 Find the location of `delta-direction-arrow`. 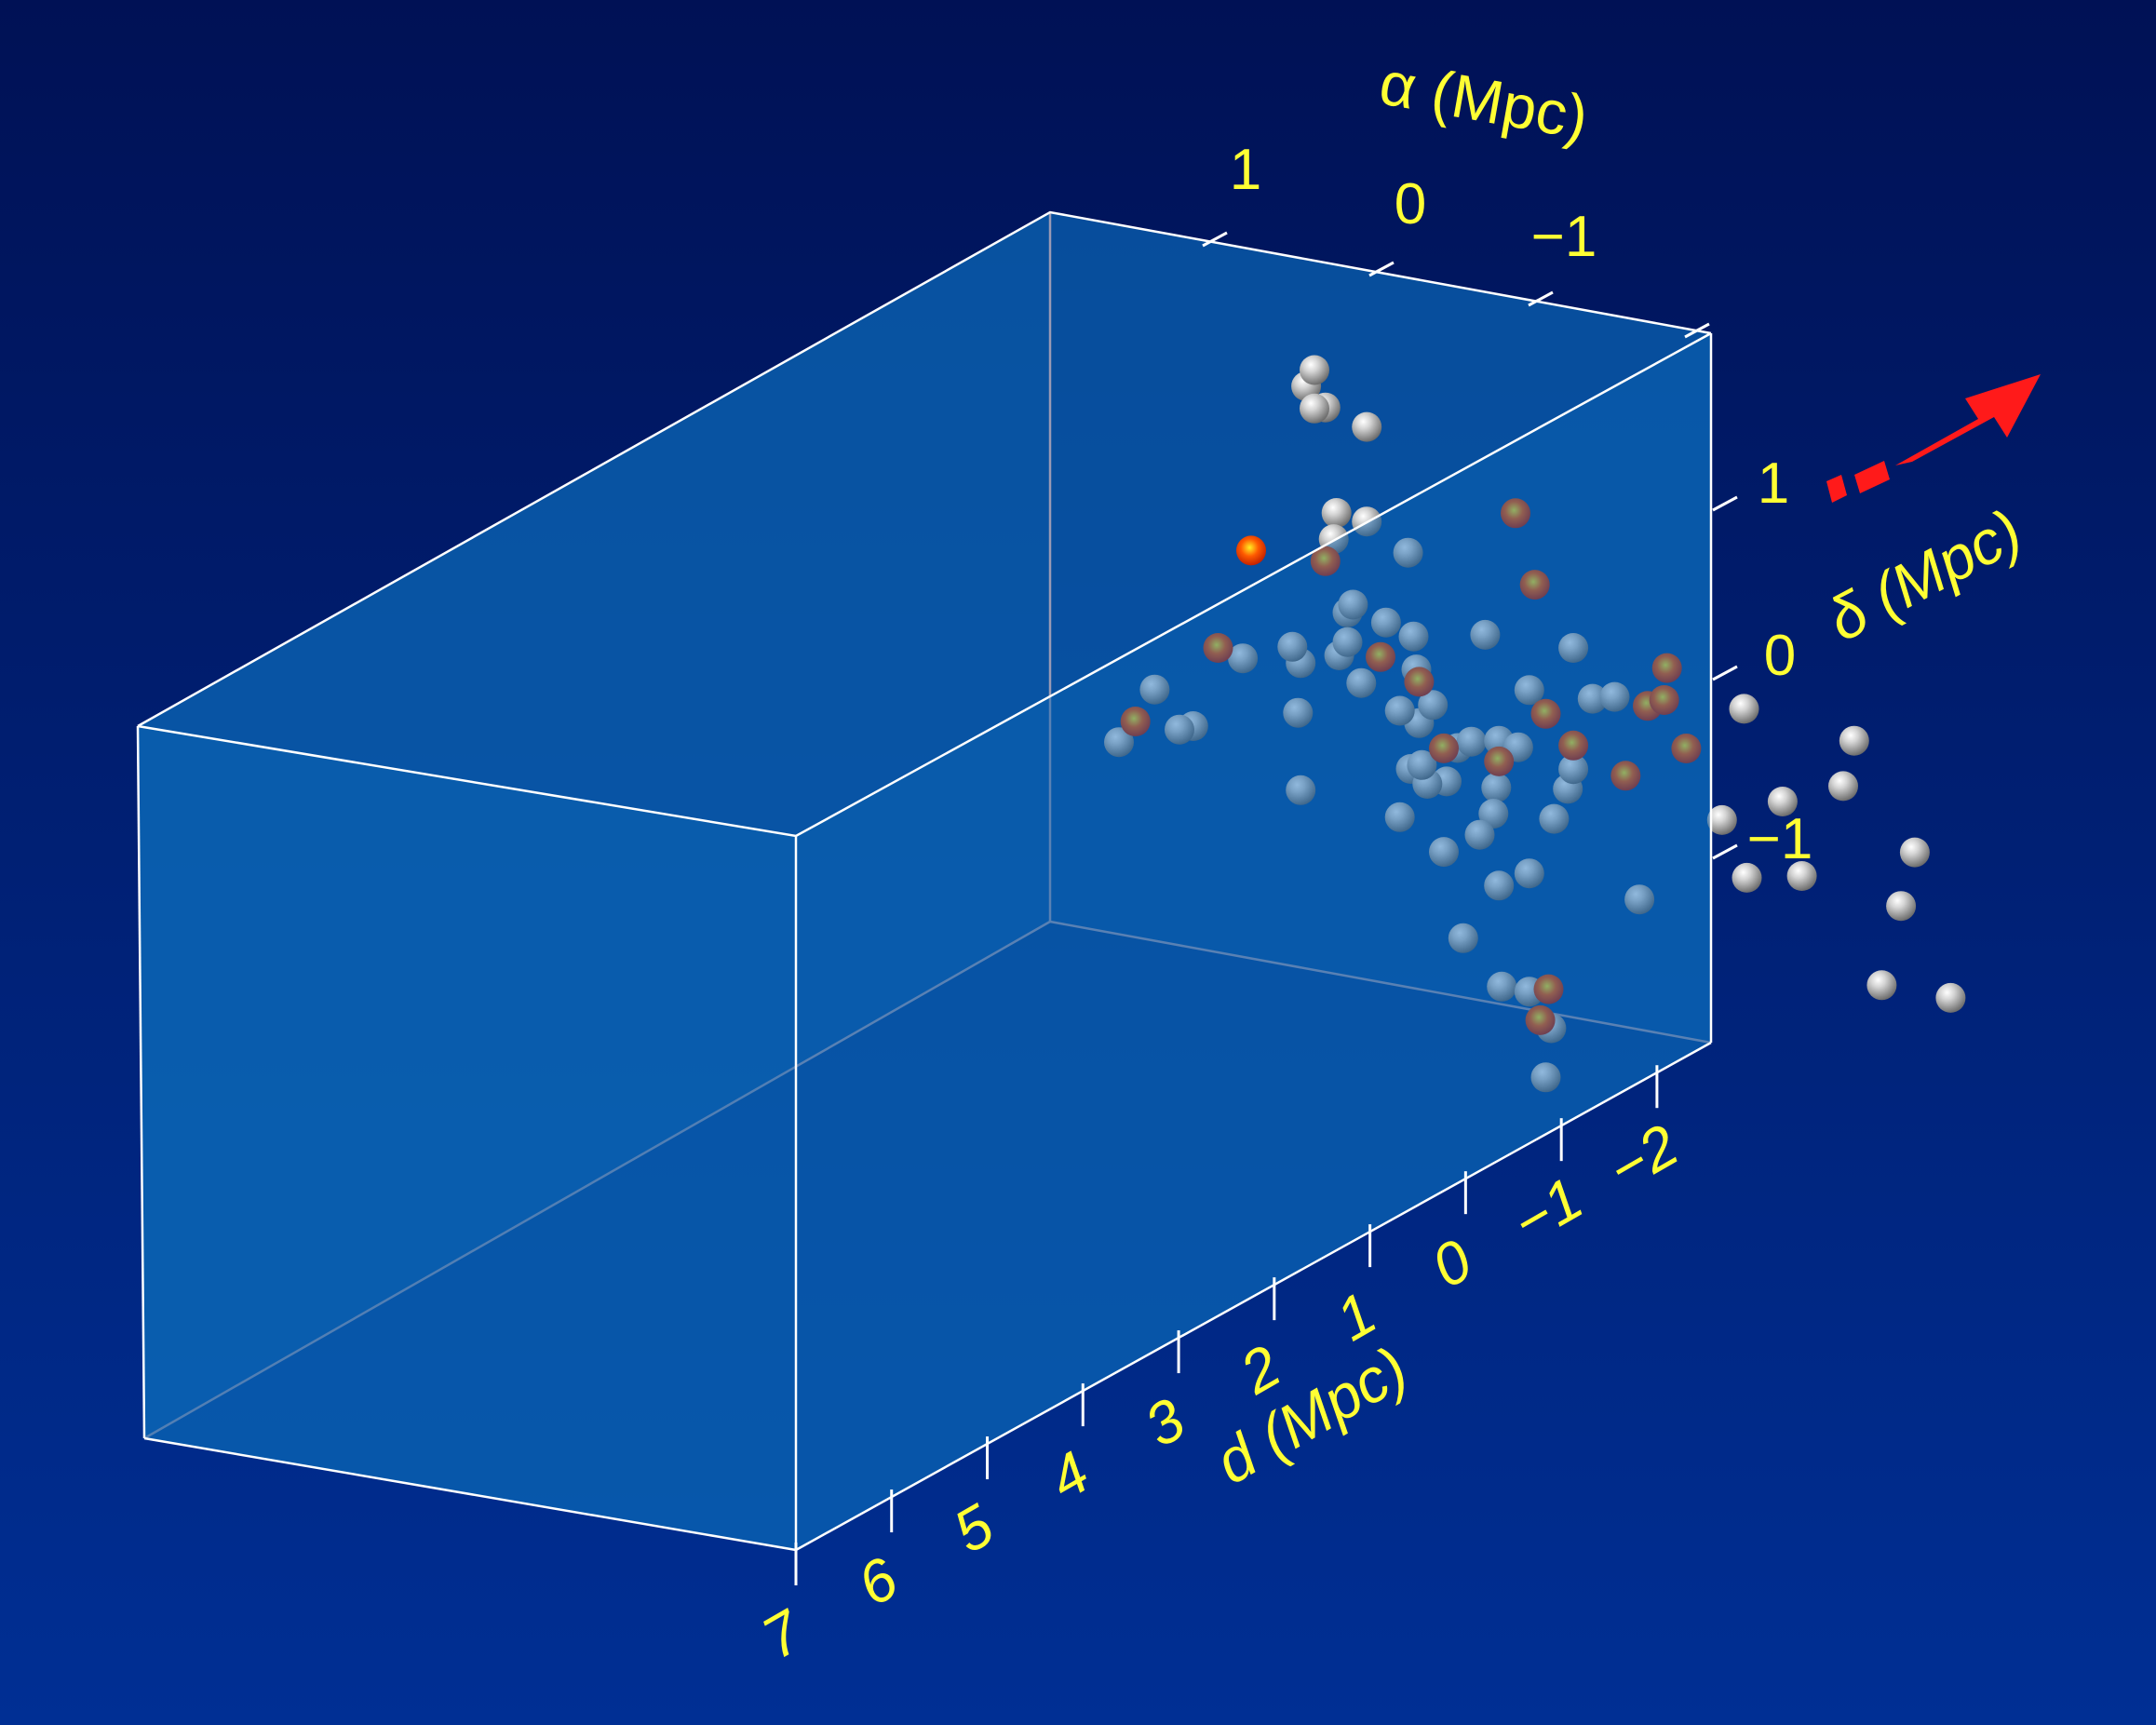

delta-direction-arrow is located at coordinates (1968, 419).